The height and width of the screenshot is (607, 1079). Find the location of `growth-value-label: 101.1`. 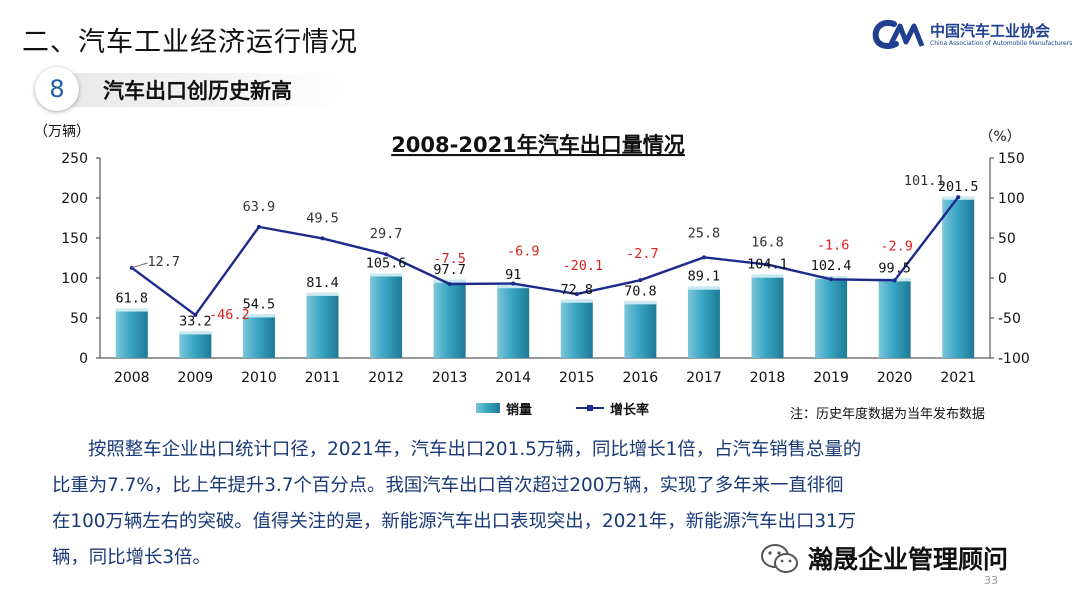

growth-value-label: 101.1 is located at coordinates (924, 181).